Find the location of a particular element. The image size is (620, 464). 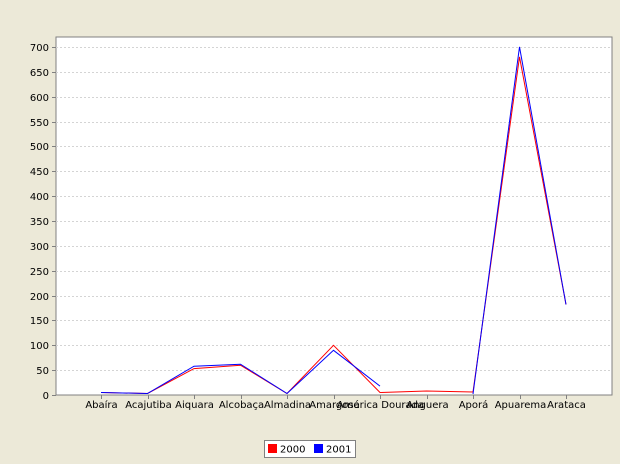

y-tick-label: 350 is located at coordinates (39, 222).